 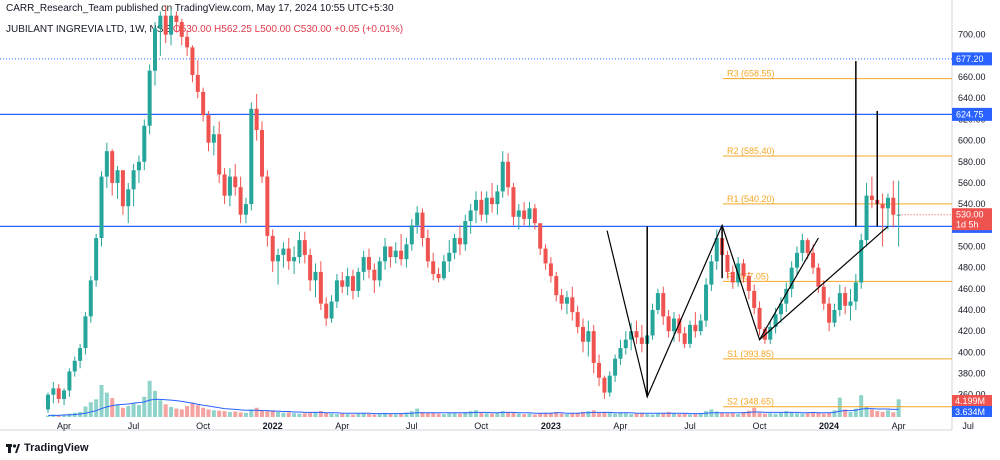 I want to click on pivot-label-s2: S2 (348.65), so click(x=750, y=402).